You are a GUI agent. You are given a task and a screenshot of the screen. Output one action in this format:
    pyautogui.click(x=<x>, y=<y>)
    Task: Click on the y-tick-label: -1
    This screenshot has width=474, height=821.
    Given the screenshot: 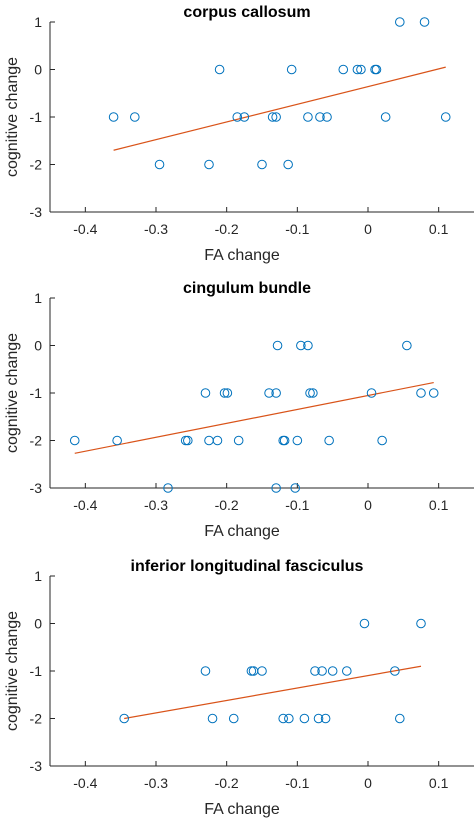 What is the action you would take?
    pyautogui.click(x=36, y=117)
    